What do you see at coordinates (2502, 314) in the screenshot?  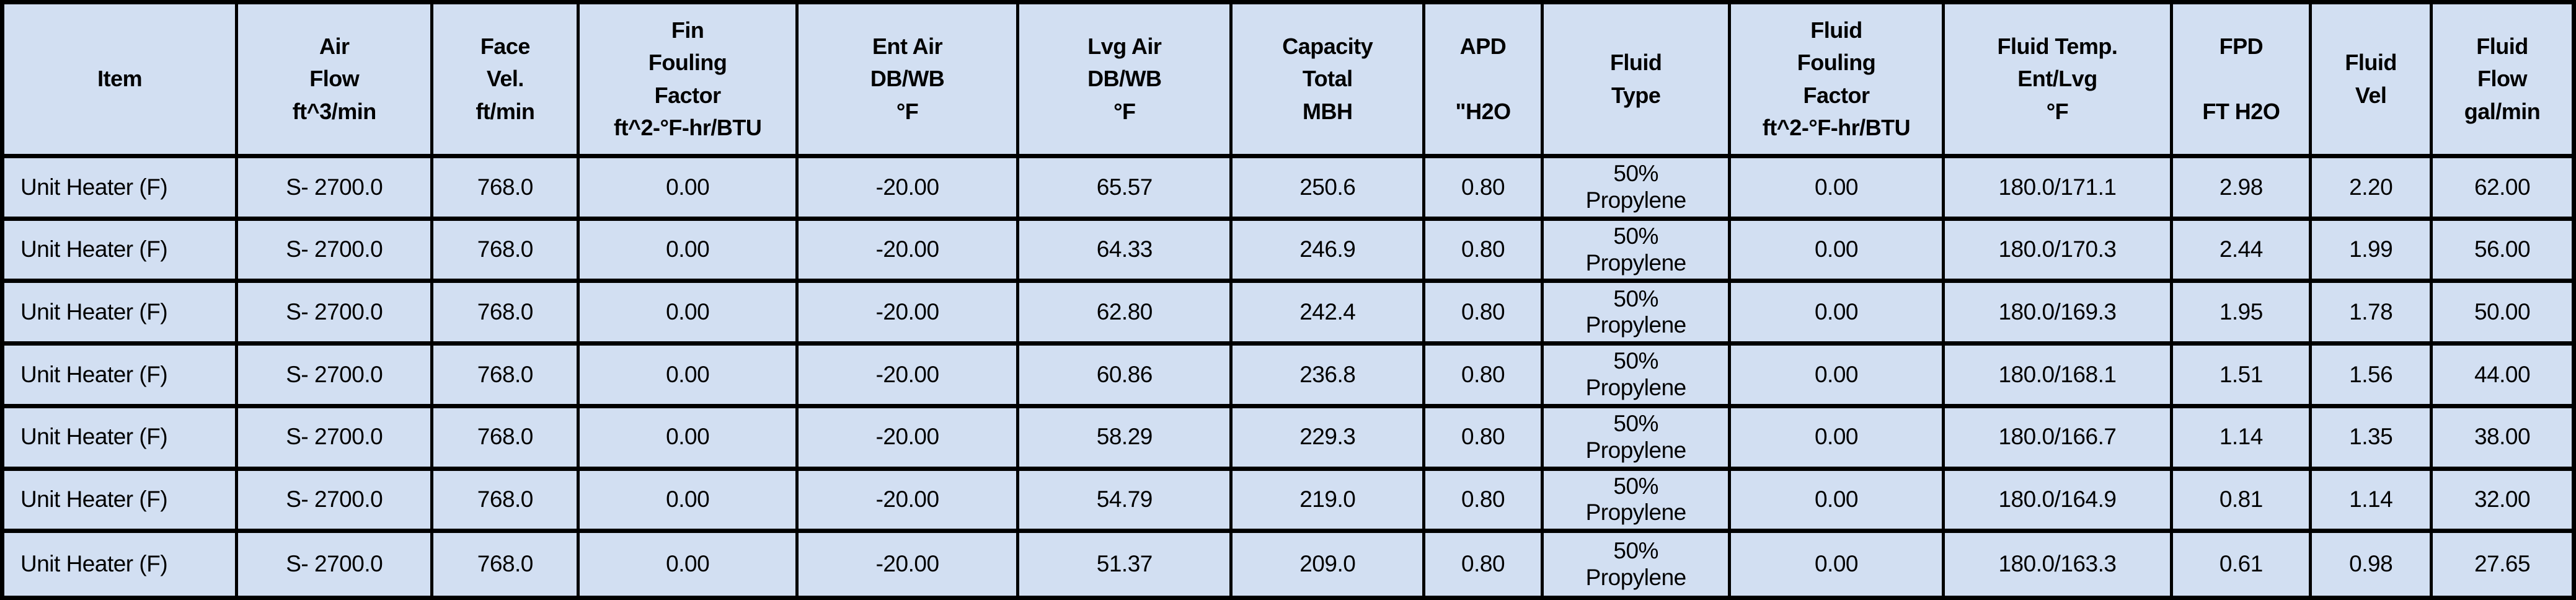 I see `cell-fluid-flow: 50.00` at bounding box center [2502, 314].